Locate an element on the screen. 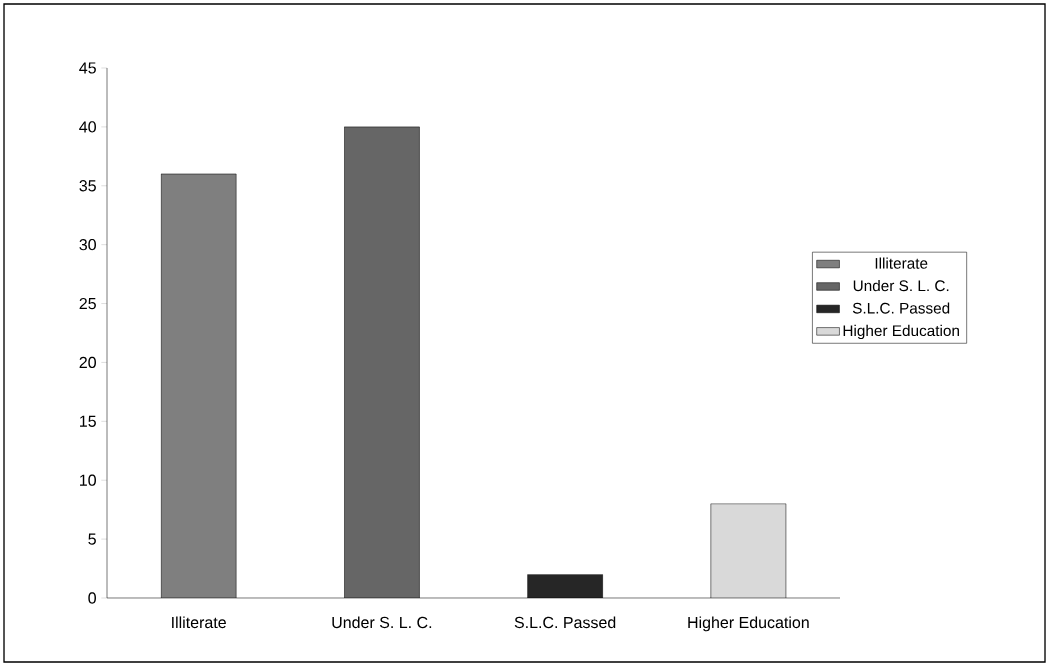  y-tick-label: 35 is located at coordinates (87, 186).